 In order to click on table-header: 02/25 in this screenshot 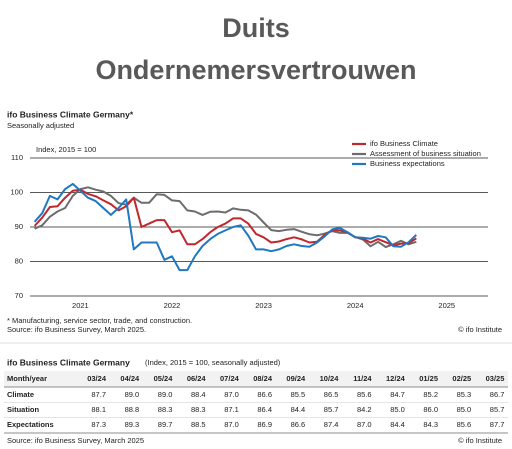, I will do `click(461, 378)`.